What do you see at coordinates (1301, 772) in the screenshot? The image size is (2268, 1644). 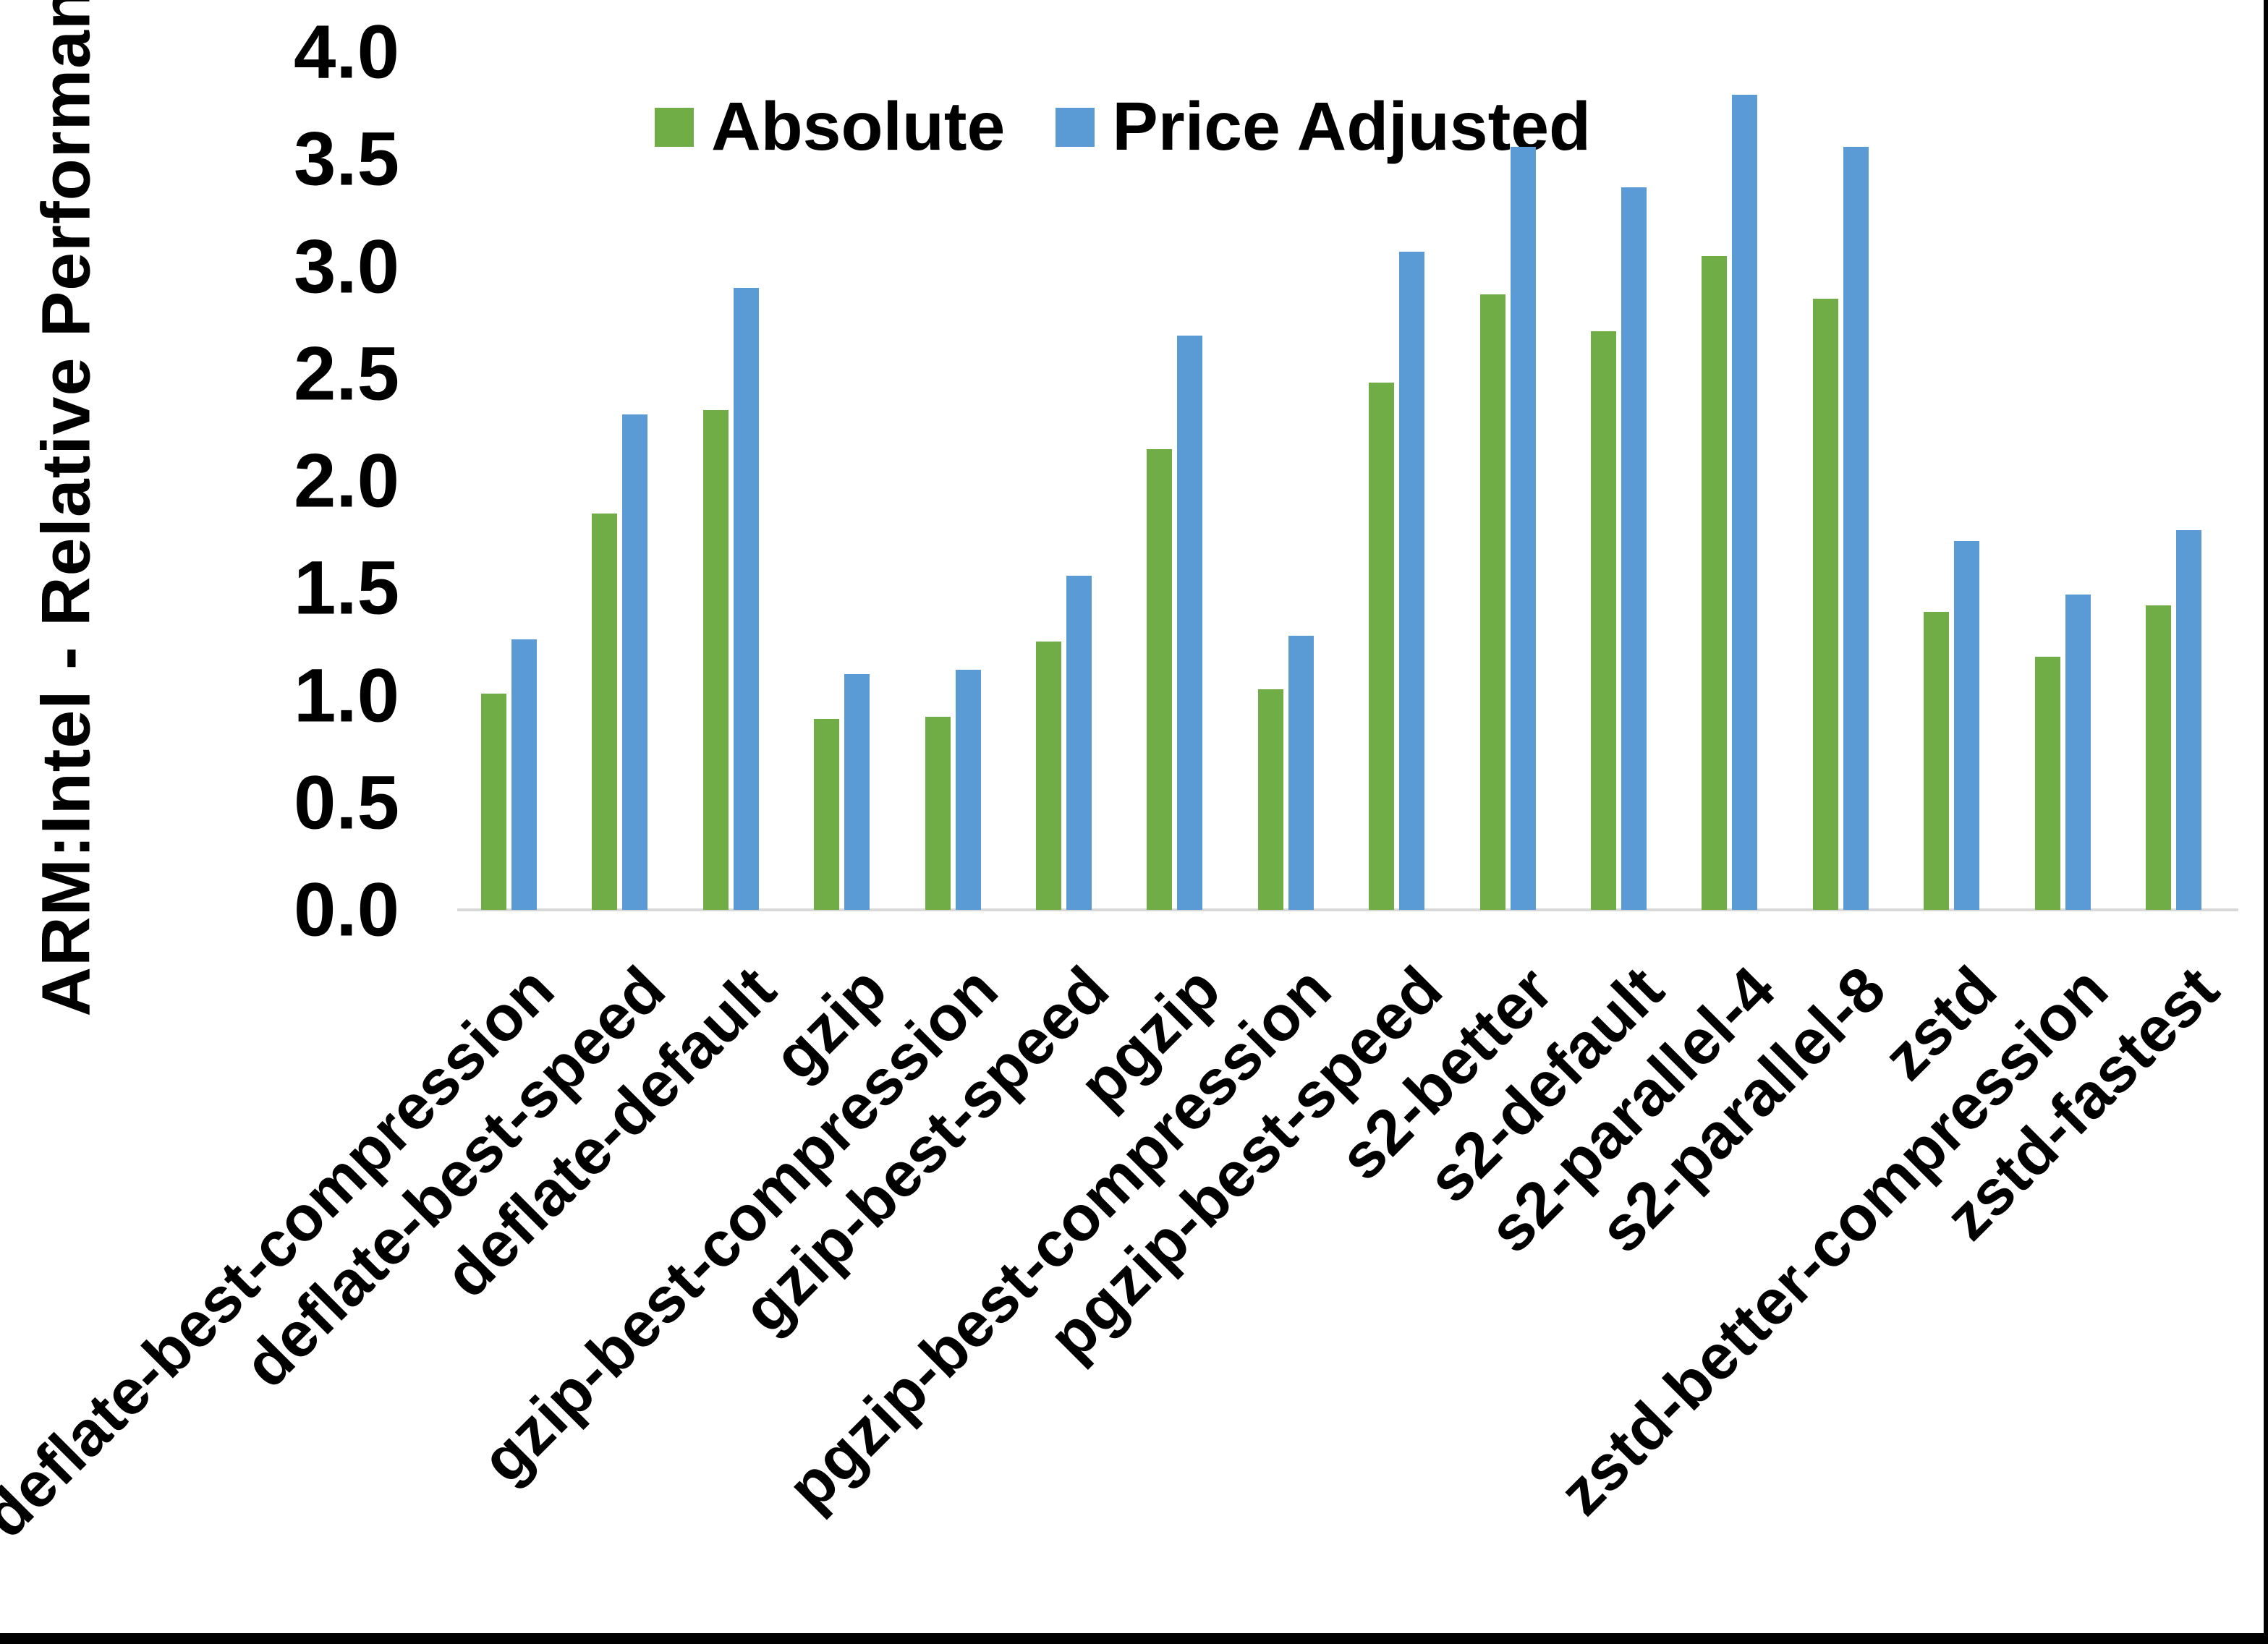 I see `bar-price-adjusted-pgzip-best-compression` at bounding box center [1301, 772].